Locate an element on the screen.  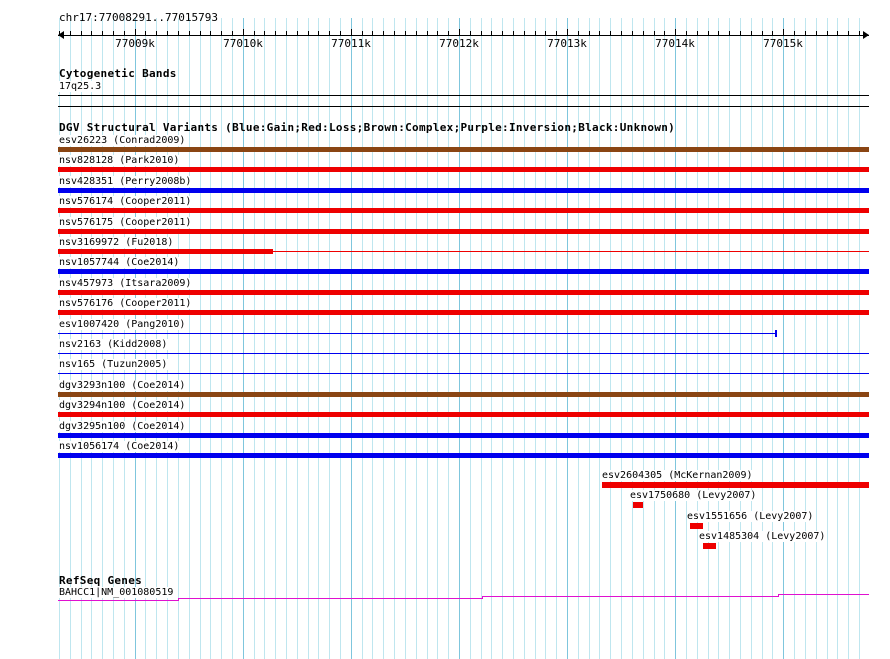
variant-track-label: nsv576176 (Cooper2011) is located at coordinates (126, 303).